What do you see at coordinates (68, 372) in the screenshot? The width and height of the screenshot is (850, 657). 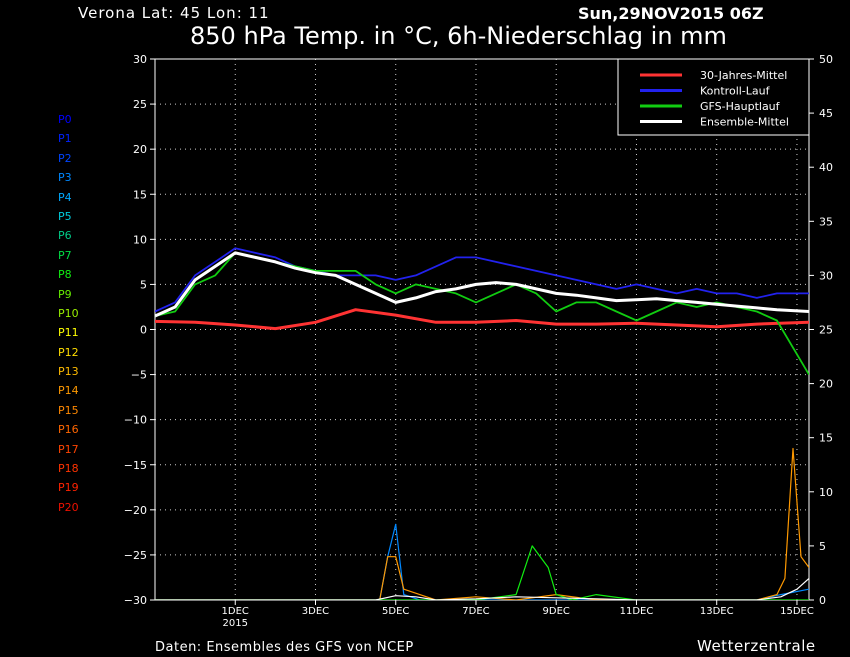 I see `member-label-p13: P13` at bounding box center [68, 372].